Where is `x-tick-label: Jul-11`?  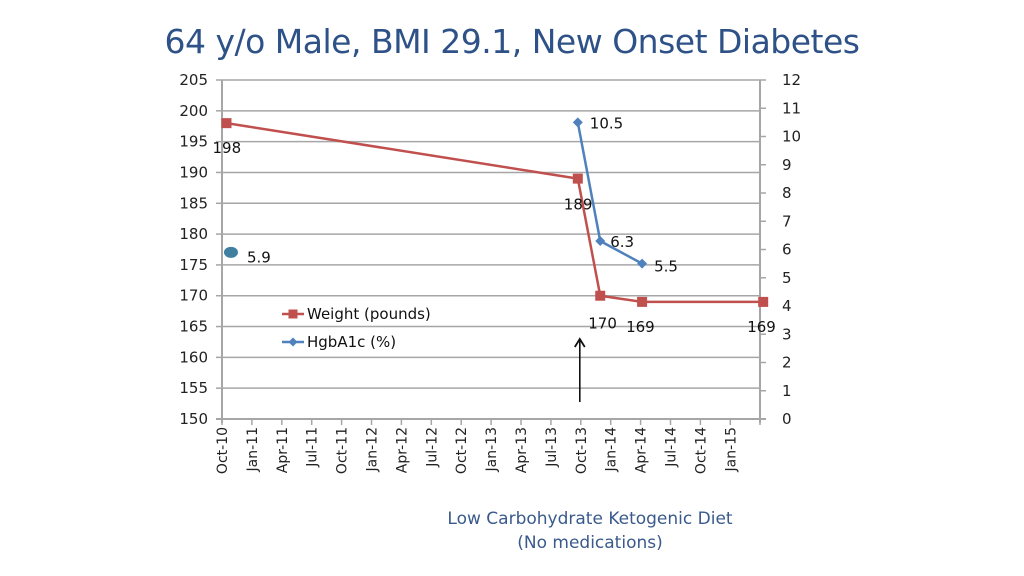
x-tick-label: Jul-11 is located at coordinates (313, 447).